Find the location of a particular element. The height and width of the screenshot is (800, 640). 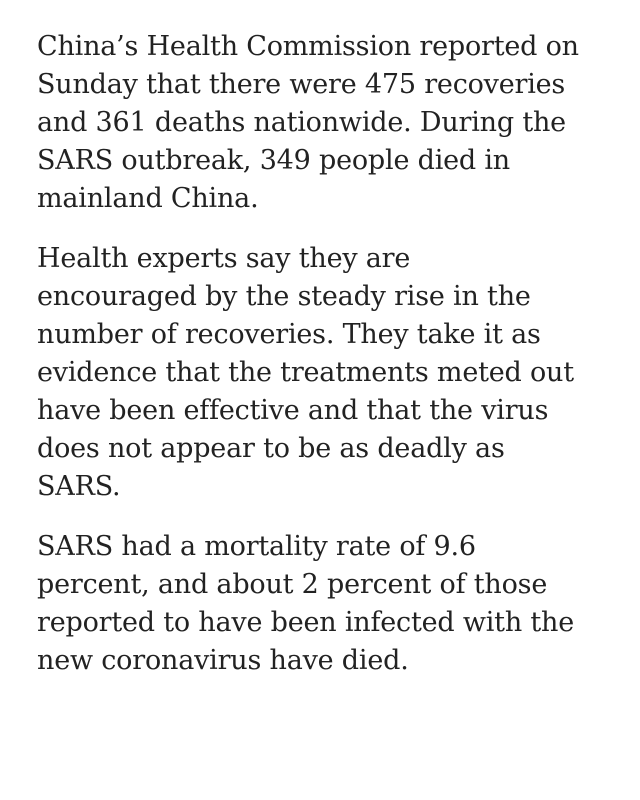

text-line: new coronavirus have died. is located at coordinates (223, 660).